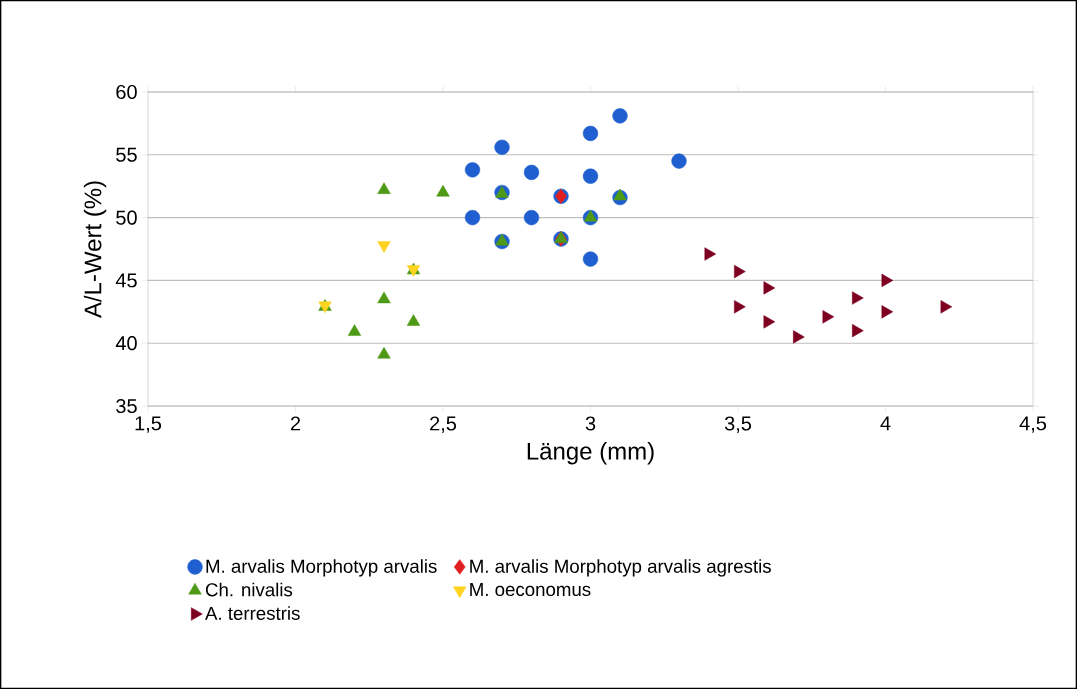 The height and width of the screenshot is (689, 1077). Describe the element at coordinates (443, 424) in the screenshot. I see `x-tick-label: 2,5` at that location.